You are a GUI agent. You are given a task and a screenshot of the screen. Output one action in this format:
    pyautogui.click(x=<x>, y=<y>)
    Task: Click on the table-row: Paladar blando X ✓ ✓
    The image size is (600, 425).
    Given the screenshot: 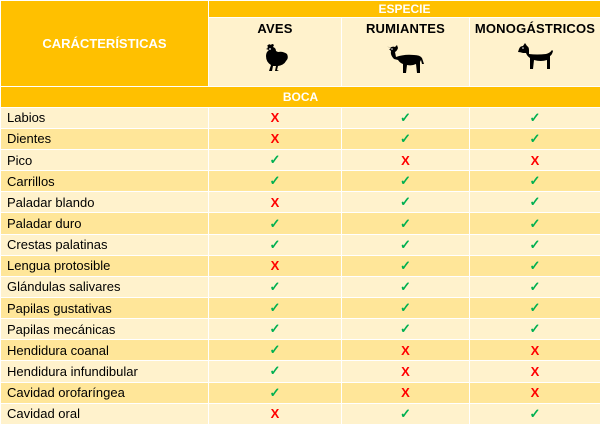 What is the action you would take?
    pyautogui.click(x=300, y=202)
    